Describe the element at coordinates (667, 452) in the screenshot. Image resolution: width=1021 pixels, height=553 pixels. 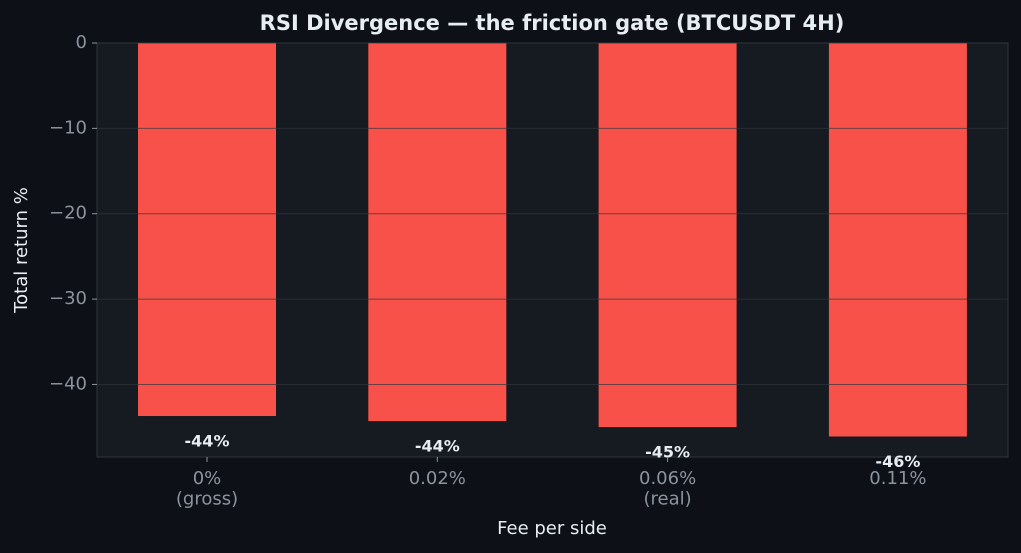
I see `value-label: -45%` at that location.